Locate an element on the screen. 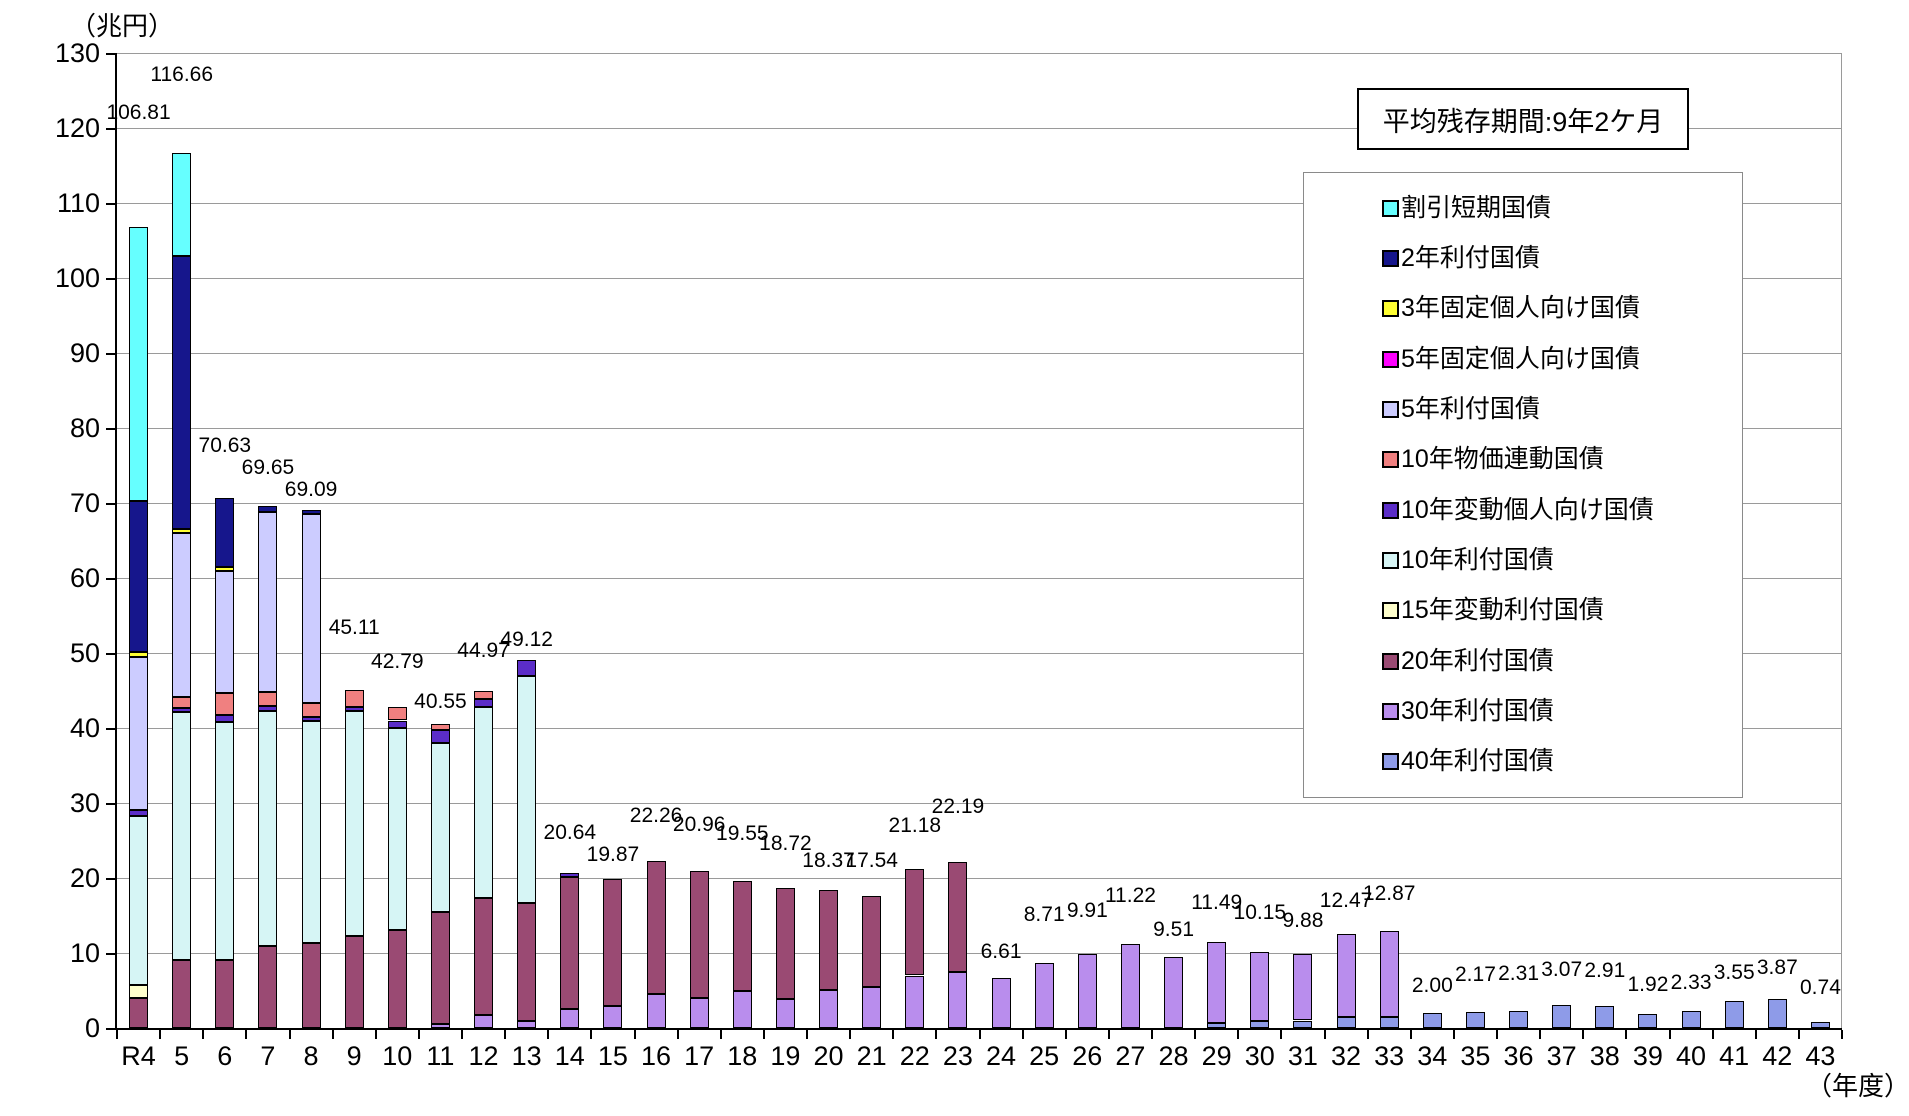  bar-segment-R4-5年利付国債 is located at coordinates (139, 733).